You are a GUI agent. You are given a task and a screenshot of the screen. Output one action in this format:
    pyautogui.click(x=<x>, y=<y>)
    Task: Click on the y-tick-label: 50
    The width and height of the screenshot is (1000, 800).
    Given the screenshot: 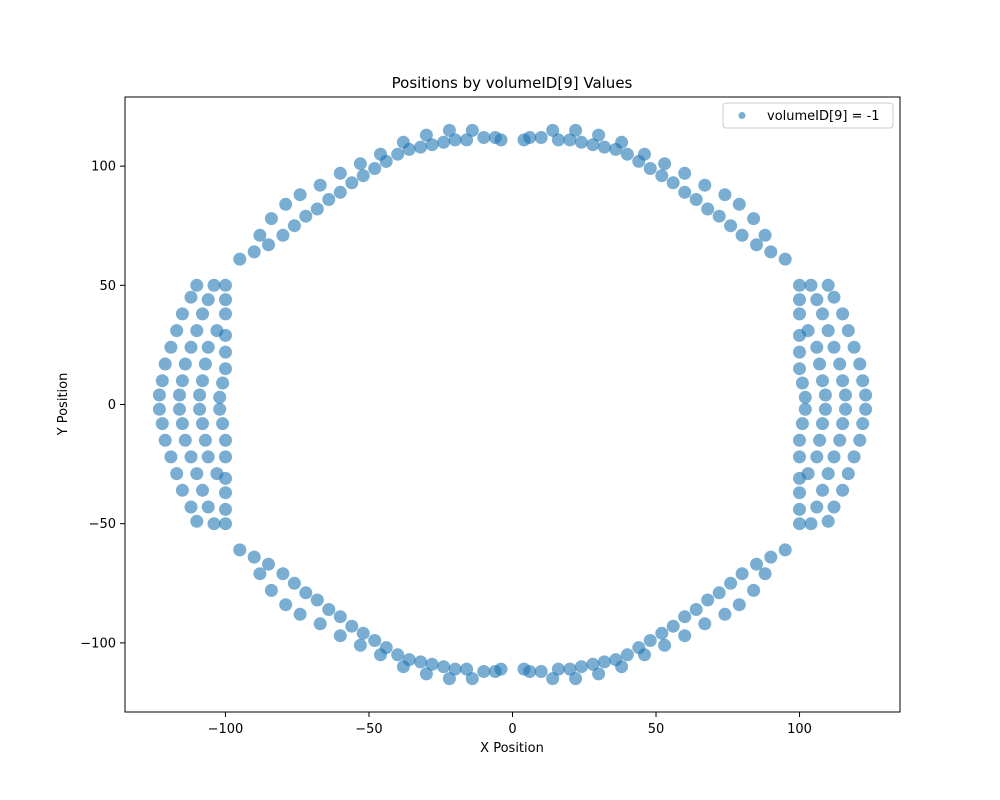 What is the action you would take?
    pyautogui.click(x=107, y=286)
    